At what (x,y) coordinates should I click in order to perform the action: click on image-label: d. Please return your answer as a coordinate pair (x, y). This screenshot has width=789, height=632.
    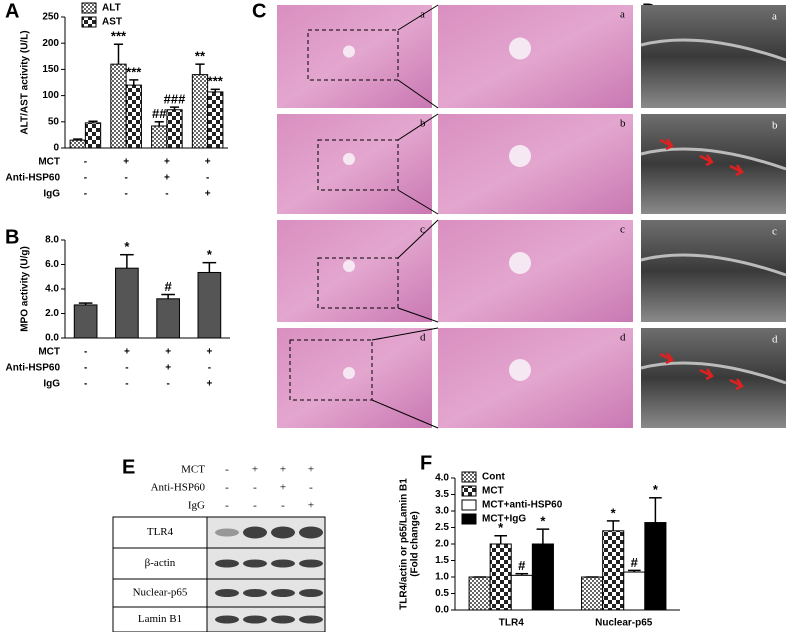
    Looking at the image, I should click on (423, 338).